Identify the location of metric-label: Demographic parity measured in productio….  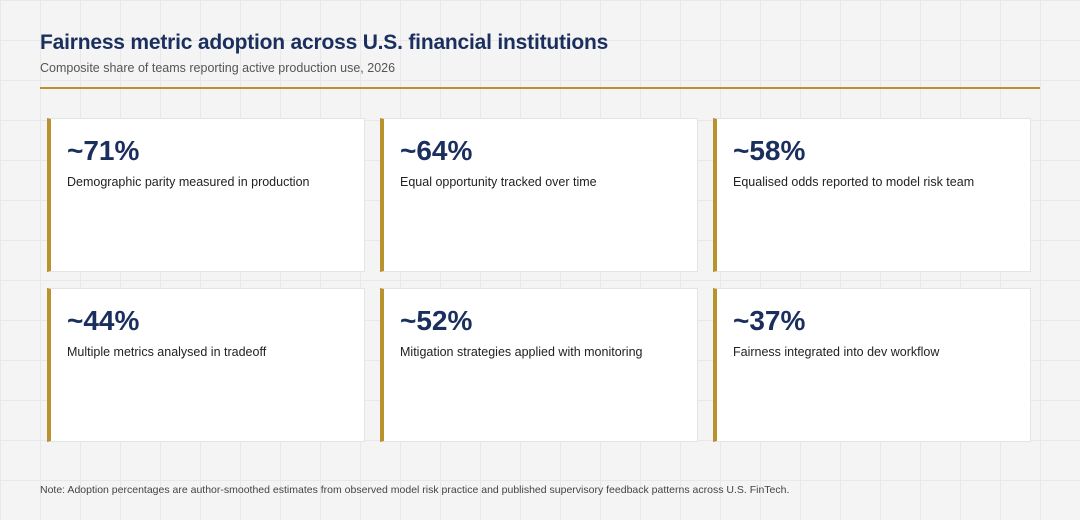
(188, 182).